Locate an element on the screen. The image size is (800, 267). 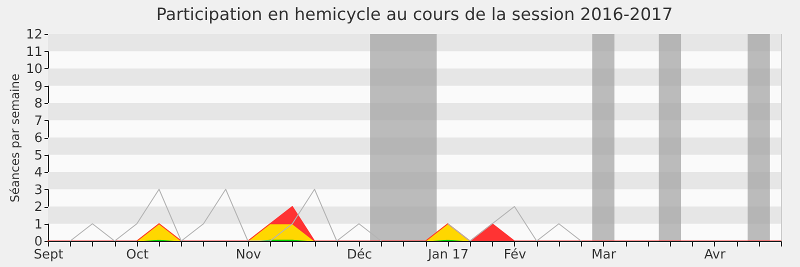
x-tick-label: Sept is located at coordinates (49, 255).